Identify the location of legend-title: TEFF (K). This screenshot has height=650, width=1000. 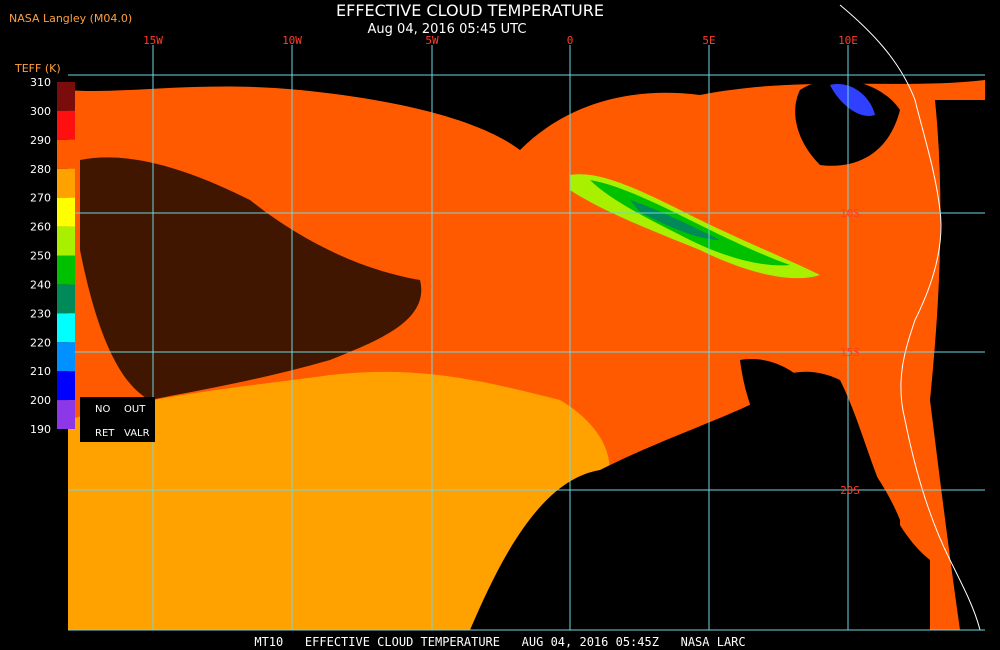
(37, 68).